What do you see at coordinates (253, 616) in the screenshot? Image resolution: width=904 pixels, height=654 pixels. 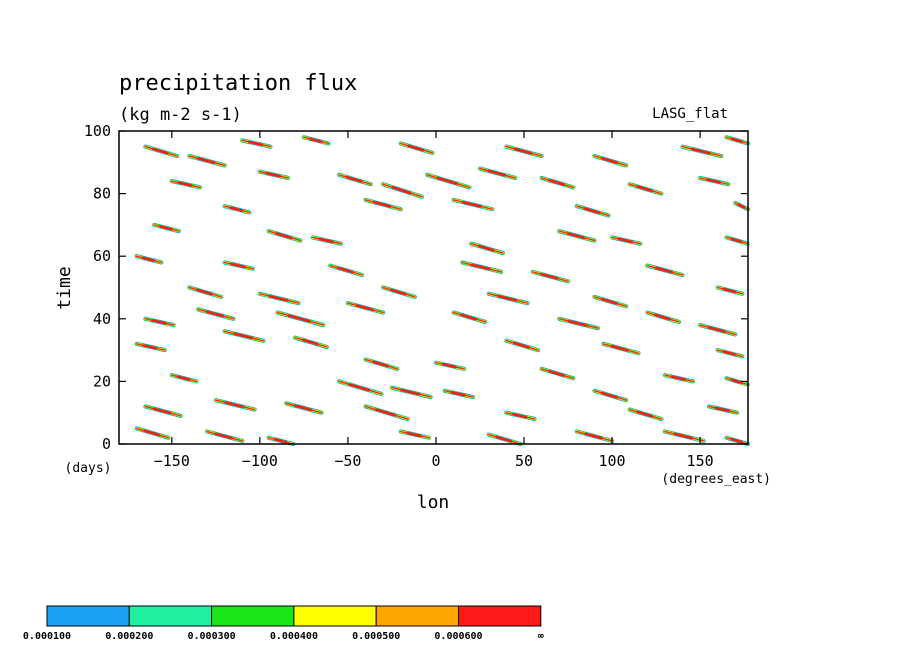 I see `colorbar-swatch` at bounding box center [253, 616].